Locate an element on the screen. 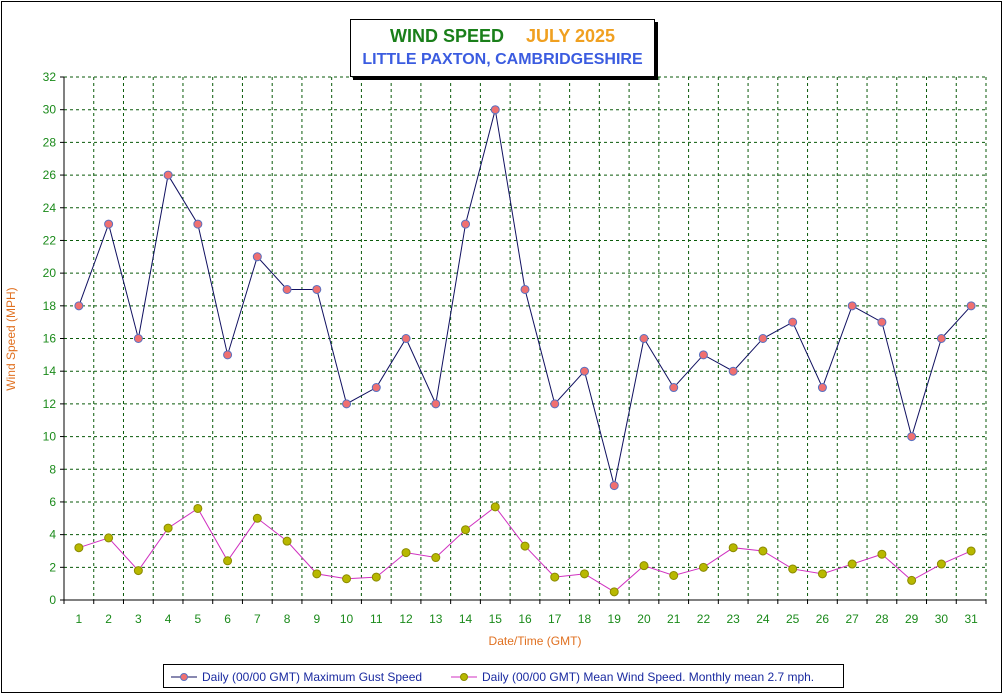 The width and height of the screenshot is (1005, 696). y-axis-label: Wind Speed (MPH) is located at coordinates (11, 339).